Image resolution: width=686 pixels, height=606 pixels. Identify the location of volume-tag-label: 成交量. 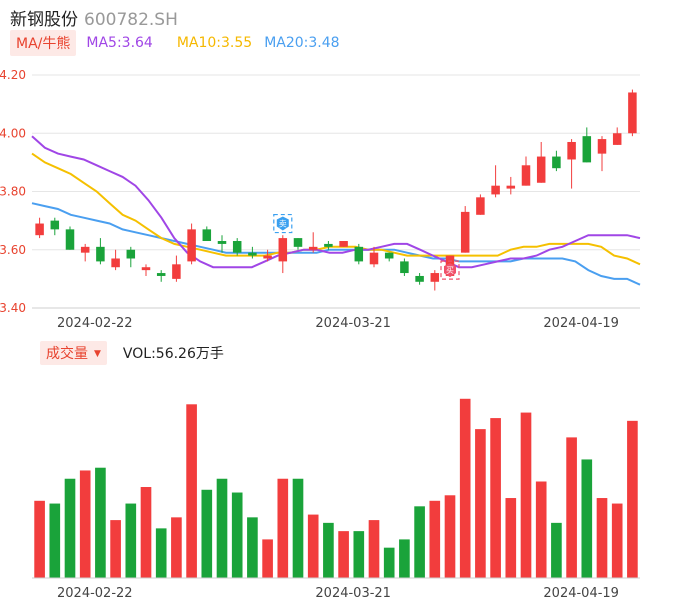
(67, 354).